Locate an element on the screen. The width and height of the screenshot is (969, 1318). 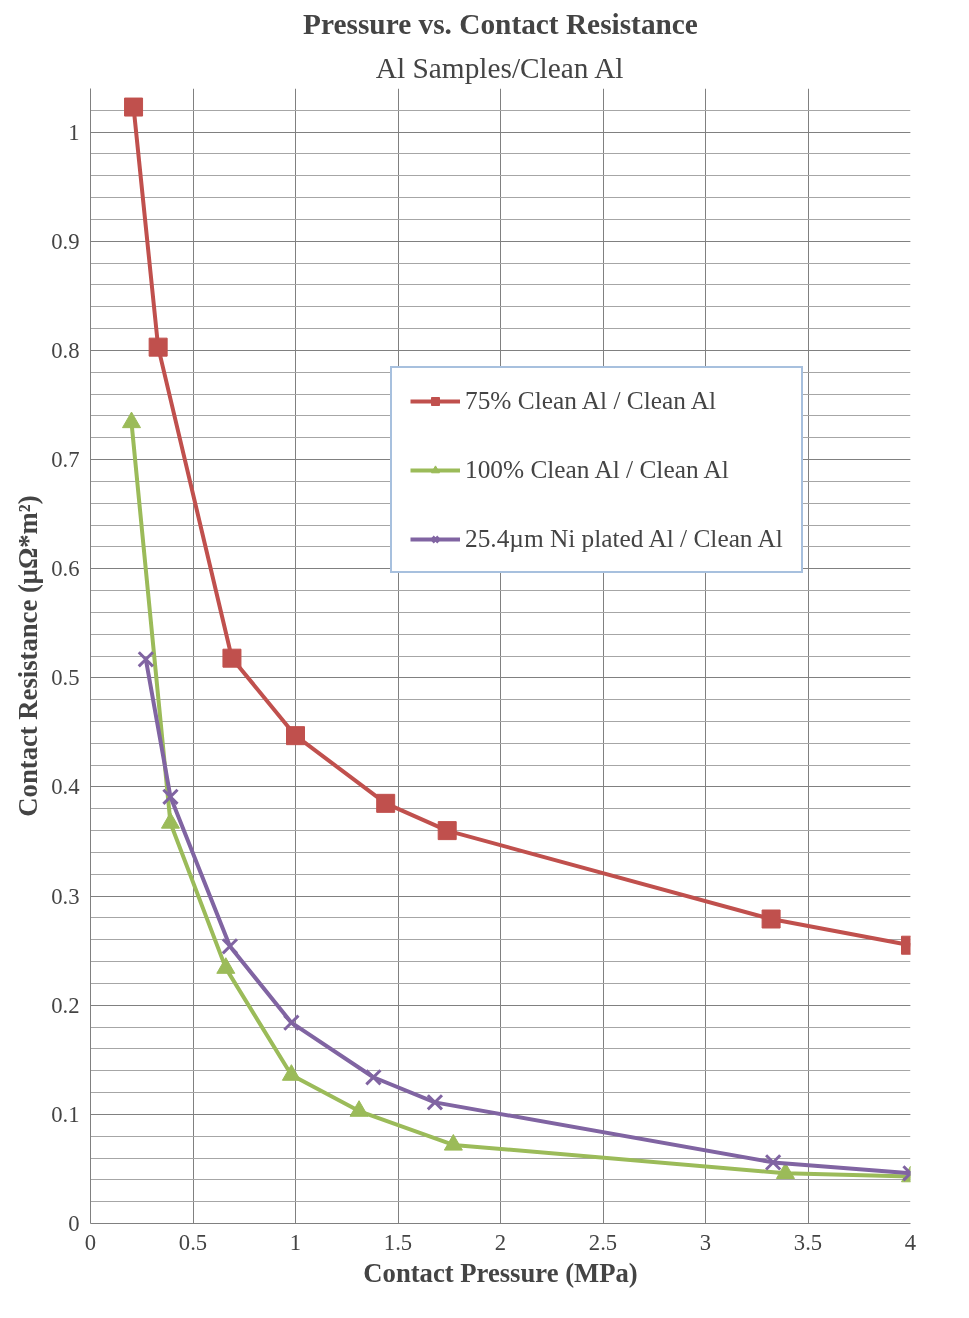
x-tick-label: 3.5 is located at coordinates (808, 1242).